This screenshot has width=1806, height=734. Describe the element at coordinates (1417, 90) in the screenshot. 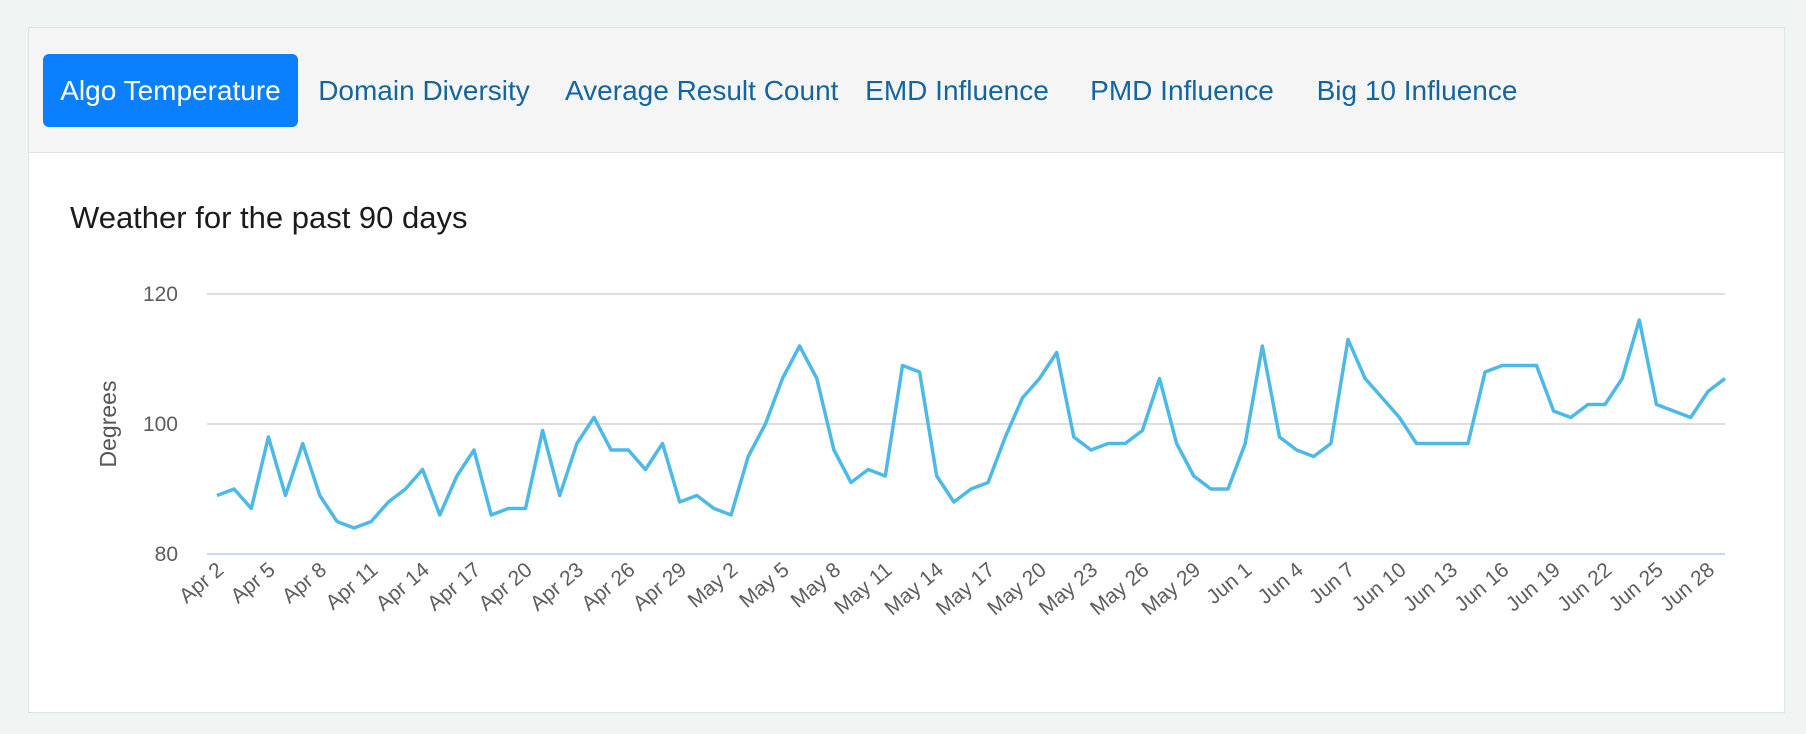

I see `tab-big-10-influence: Big 10 Influence` at that location.